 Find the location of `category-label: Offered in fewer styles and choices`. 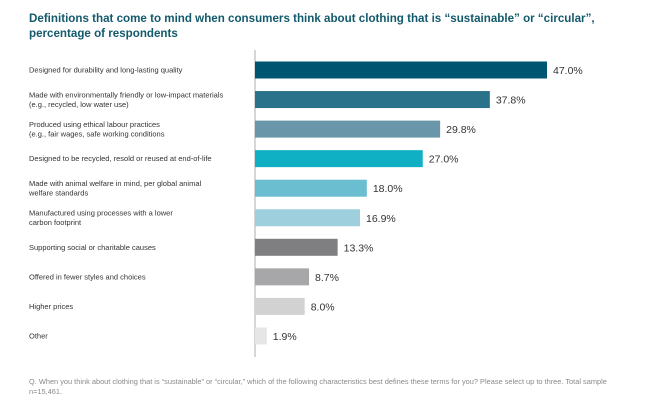

category-label: Offered in fewer styles and choices is located at coordinates (87, 276).